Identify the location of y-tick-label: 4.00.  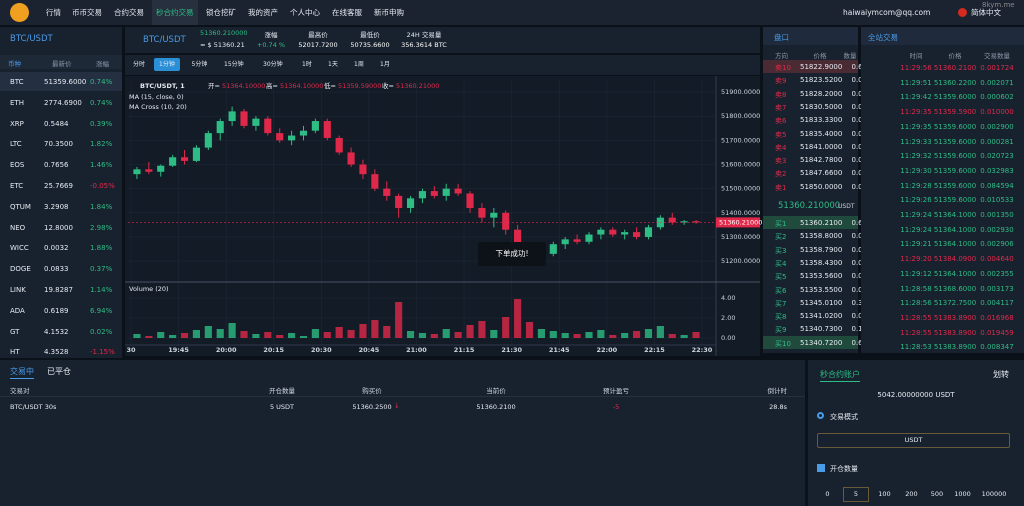
(728, 298).